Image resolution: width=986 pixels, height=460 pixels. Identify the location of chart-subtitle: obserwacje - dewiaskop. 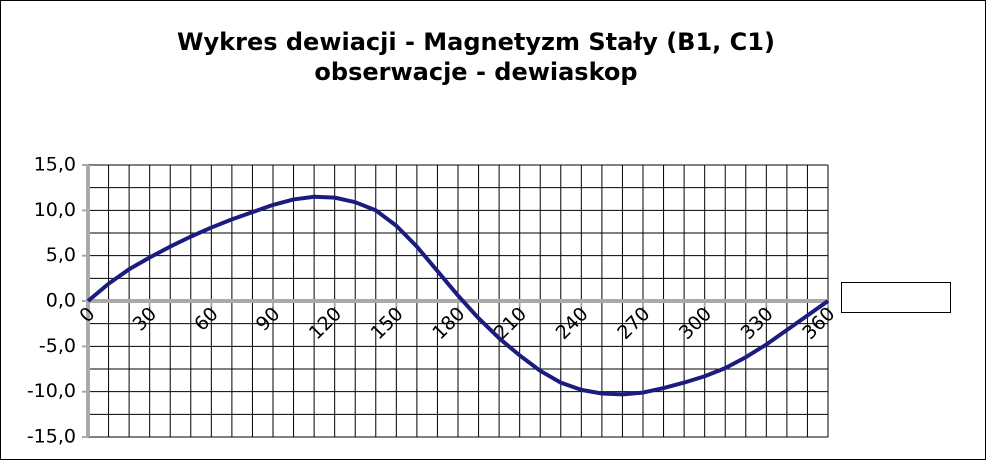
(475, 72).